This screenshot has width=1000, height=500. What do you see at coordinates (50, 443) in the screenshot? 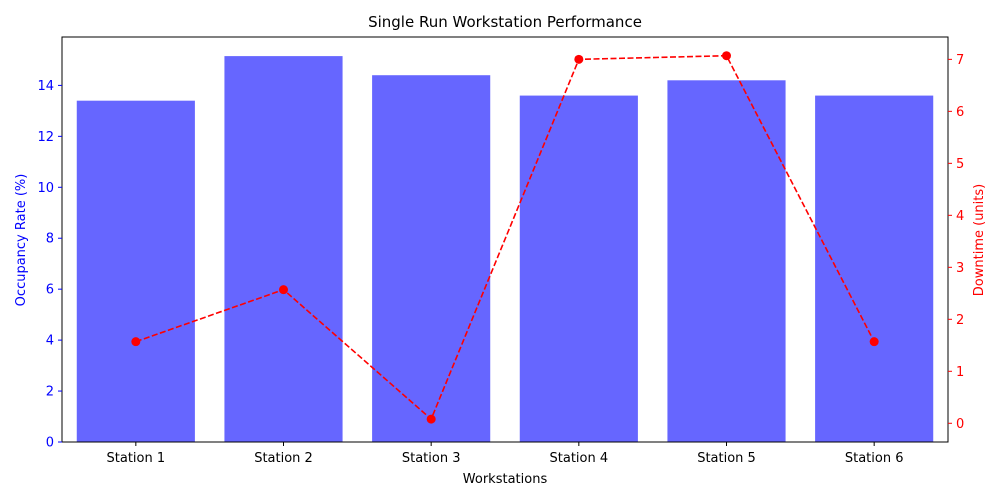
I see `y-left-tick-label: 0` at bounding box center [50, 443].